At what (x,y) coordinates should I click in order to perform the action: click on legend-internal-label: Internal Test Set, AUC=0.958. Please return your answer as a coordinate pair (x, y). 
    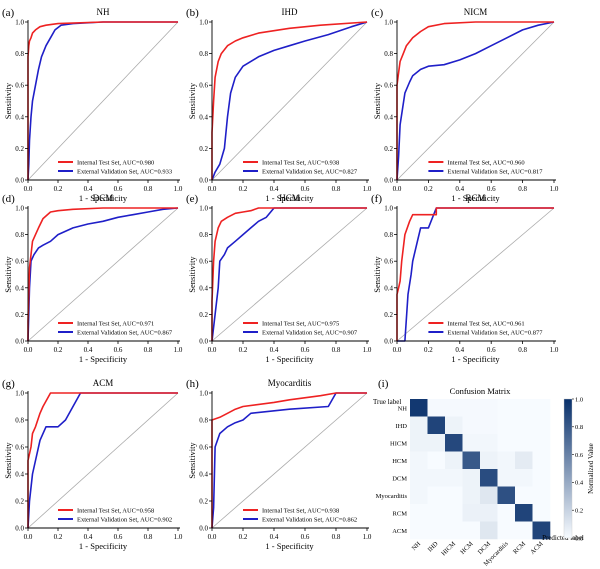
    Looking at the image, I should click on (115, 511).